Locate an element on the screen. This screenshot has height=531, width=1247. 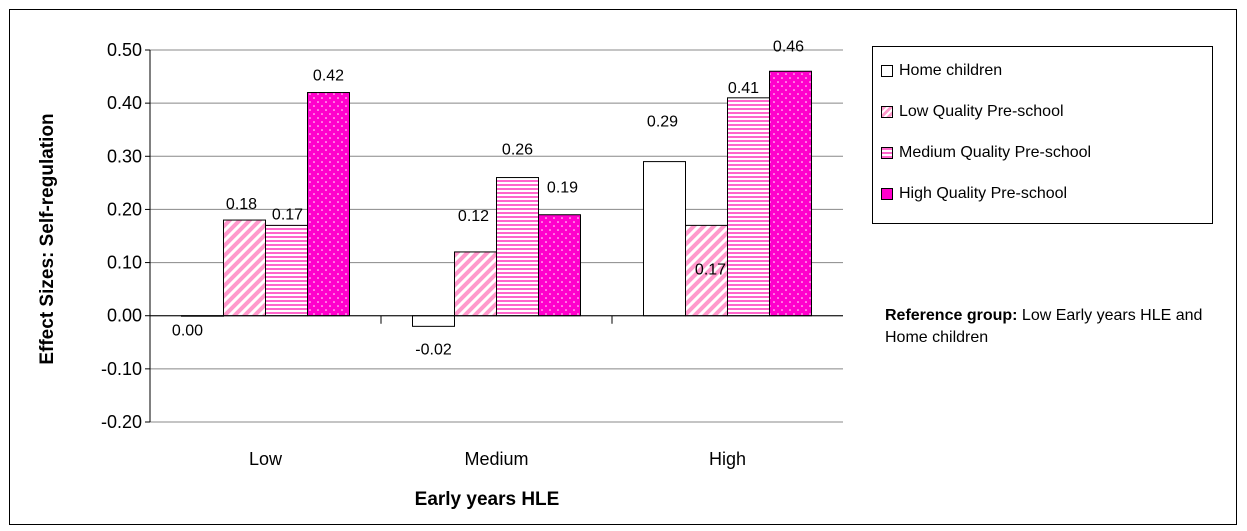
legend-label: High Quality Pre-school is located at coordinates (983, 193).